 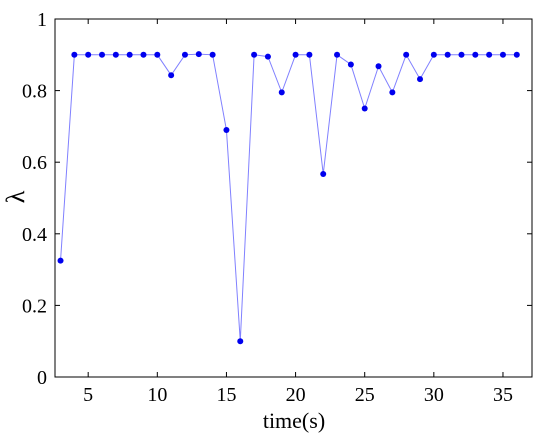 I want to click on x-tick-label: 30, so click(x=434, y=395).